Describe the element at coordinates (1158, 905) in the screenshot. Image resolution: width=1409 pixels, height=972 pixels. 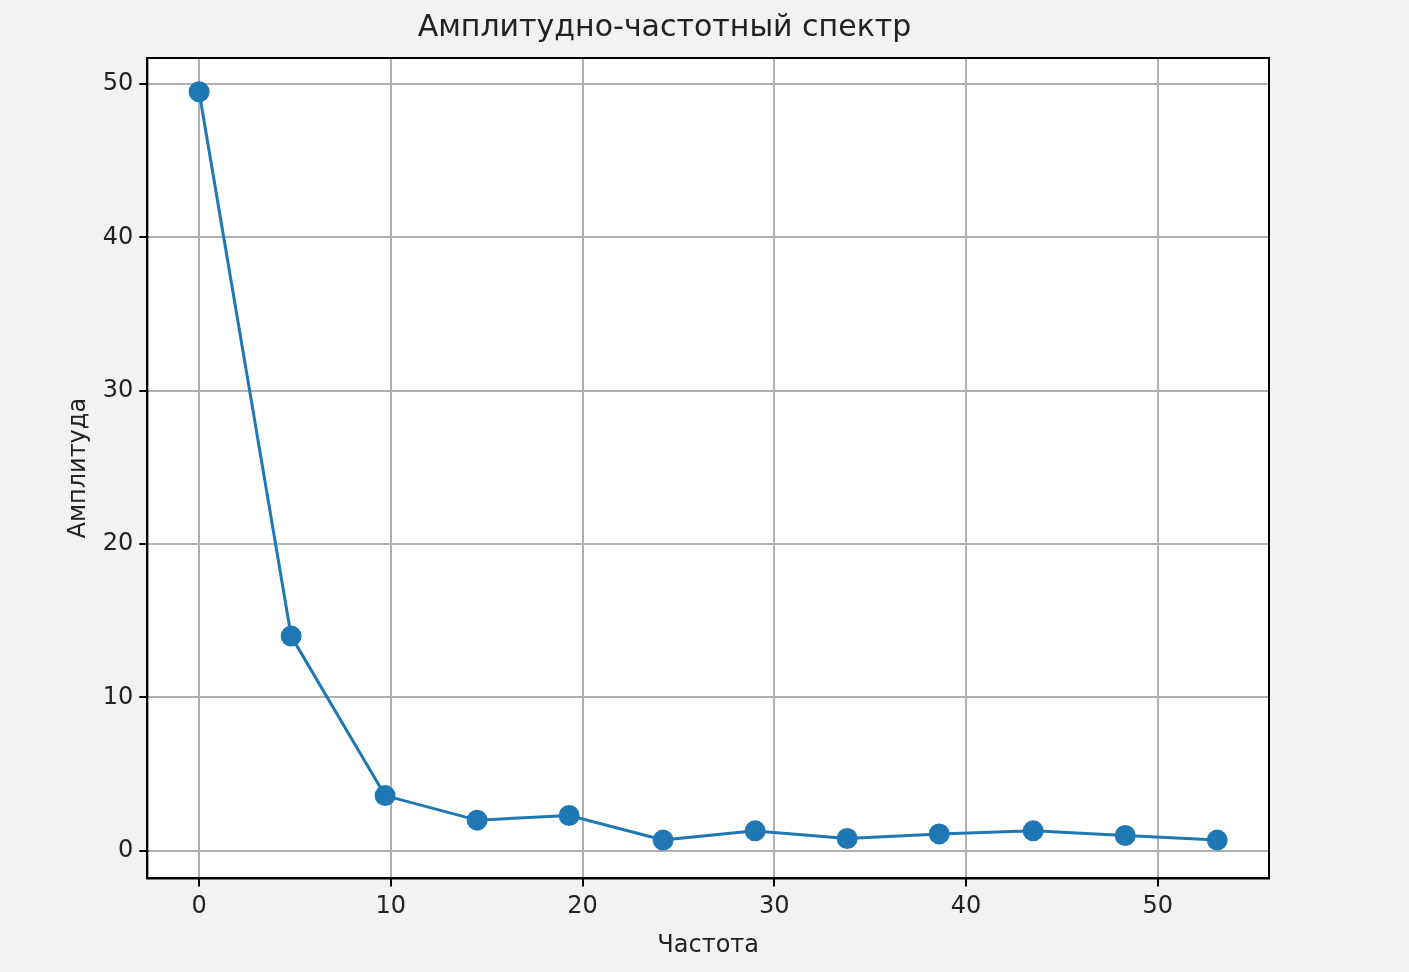
I see `x-tick-label: 50` at that location.